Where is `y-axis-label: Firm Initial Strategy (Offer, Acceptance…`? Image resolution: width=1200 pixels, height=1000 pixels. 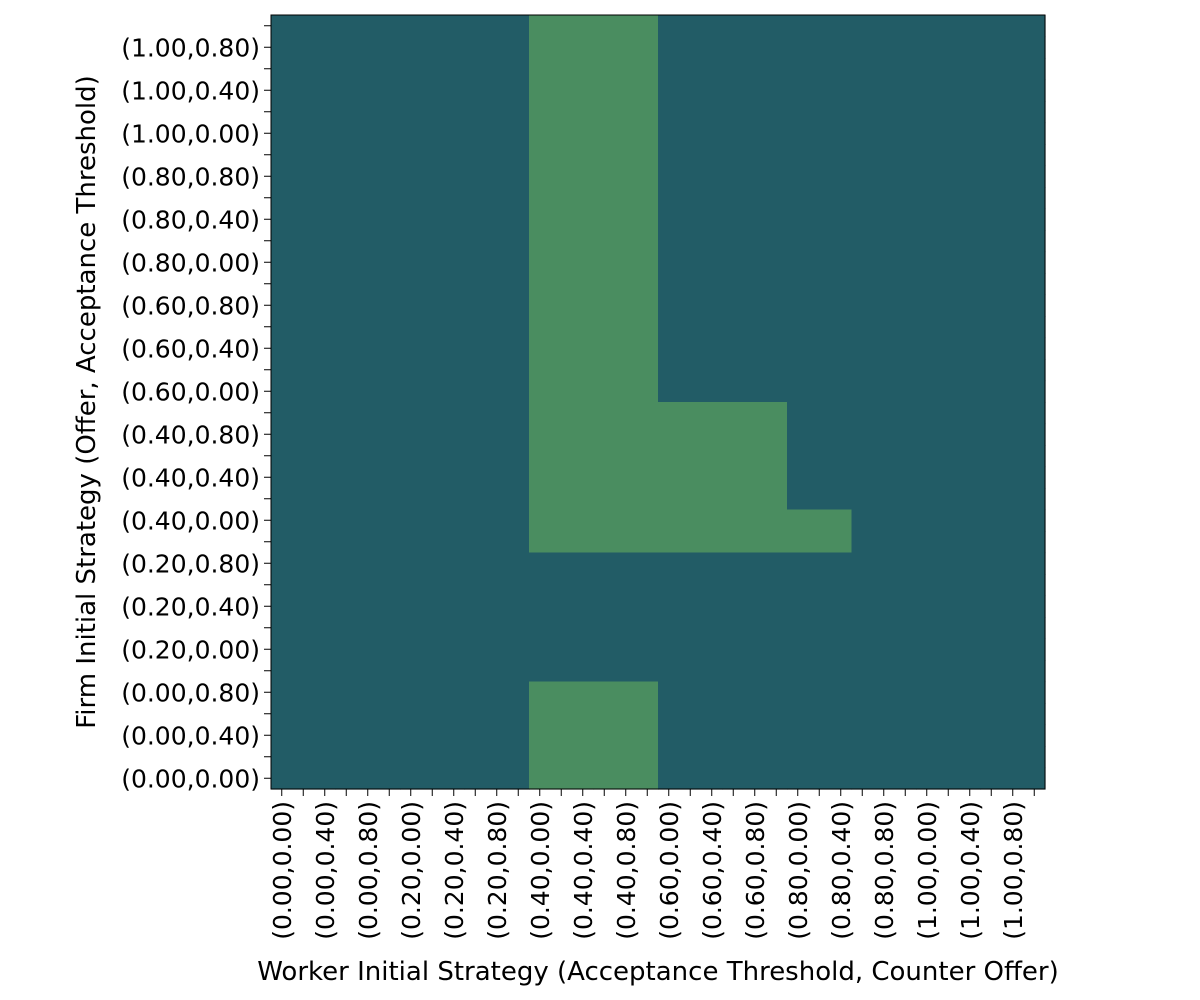 y-axis-label: Firm Initial Strategy (Offer, Acceptance… is located at coordinates (87, 402).